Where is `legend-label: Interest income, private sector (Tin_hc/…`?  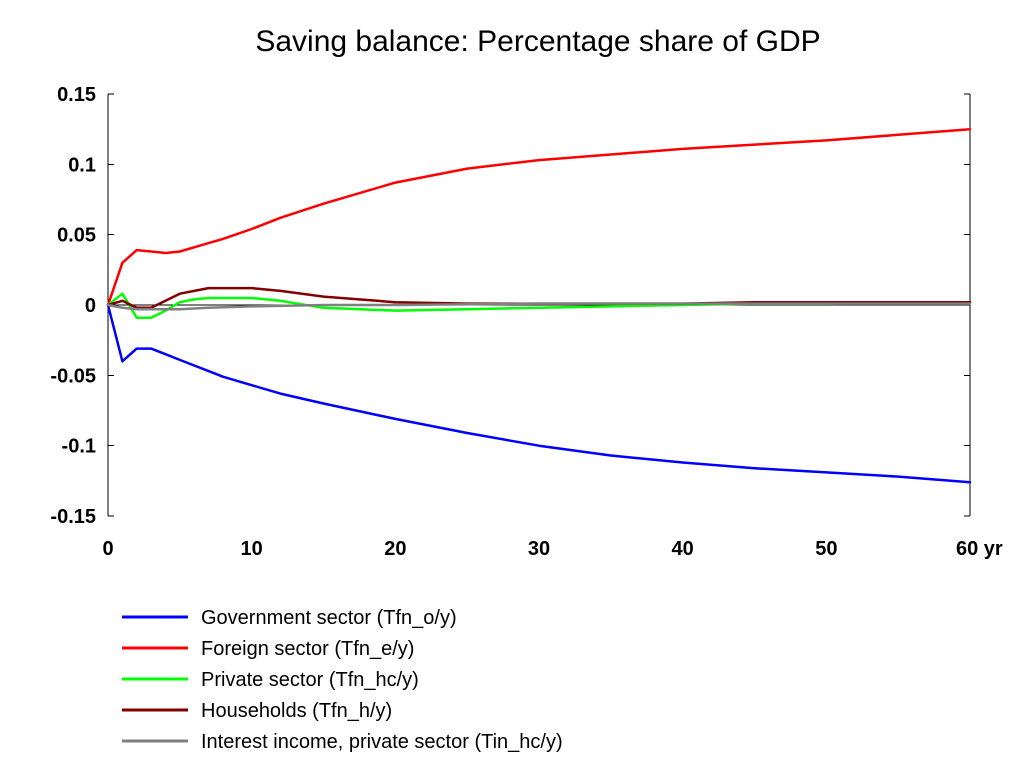 legend-label: Interest income, private sector (Tin_hc/… is located at coordinates (382, 742).